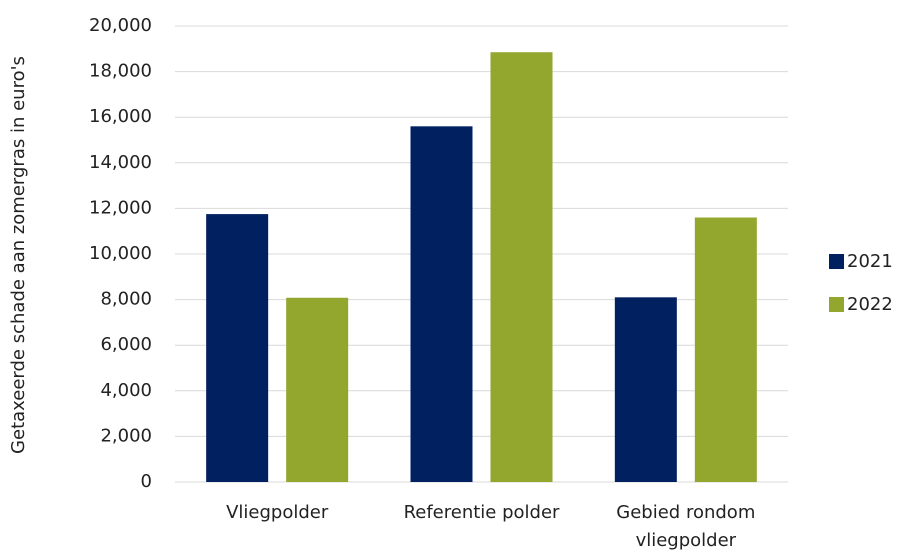  I want to click on y-tick-label: 20,000, so click(120, 25).